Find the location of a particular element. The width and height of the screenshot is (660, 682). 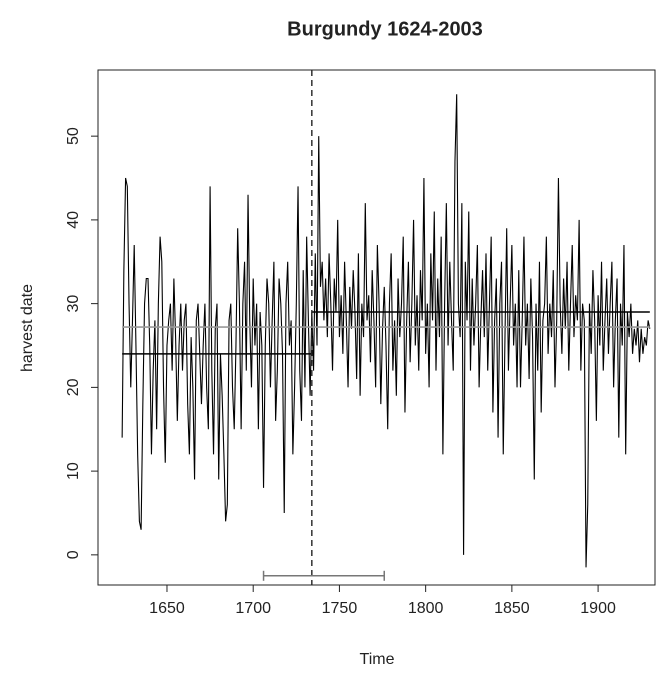

x-tick-label: 1700 is located at coordinates (253, 608).